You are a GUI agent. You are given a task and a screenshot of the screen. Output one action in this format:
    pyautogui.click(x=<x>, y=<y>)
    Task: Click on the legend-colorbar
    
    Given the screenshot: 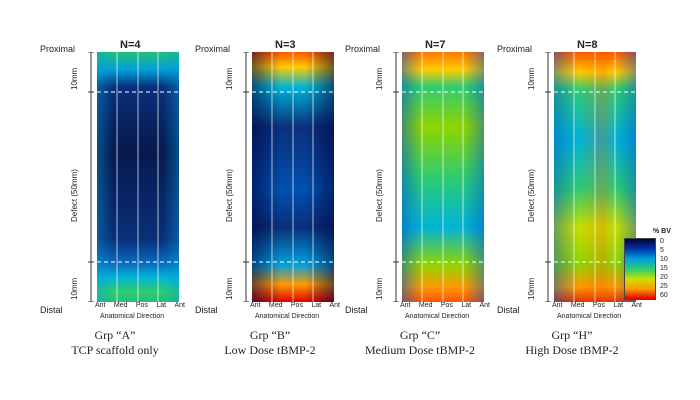 What is the action you would take?
    pyautogui.click(x=640, y=269)
    